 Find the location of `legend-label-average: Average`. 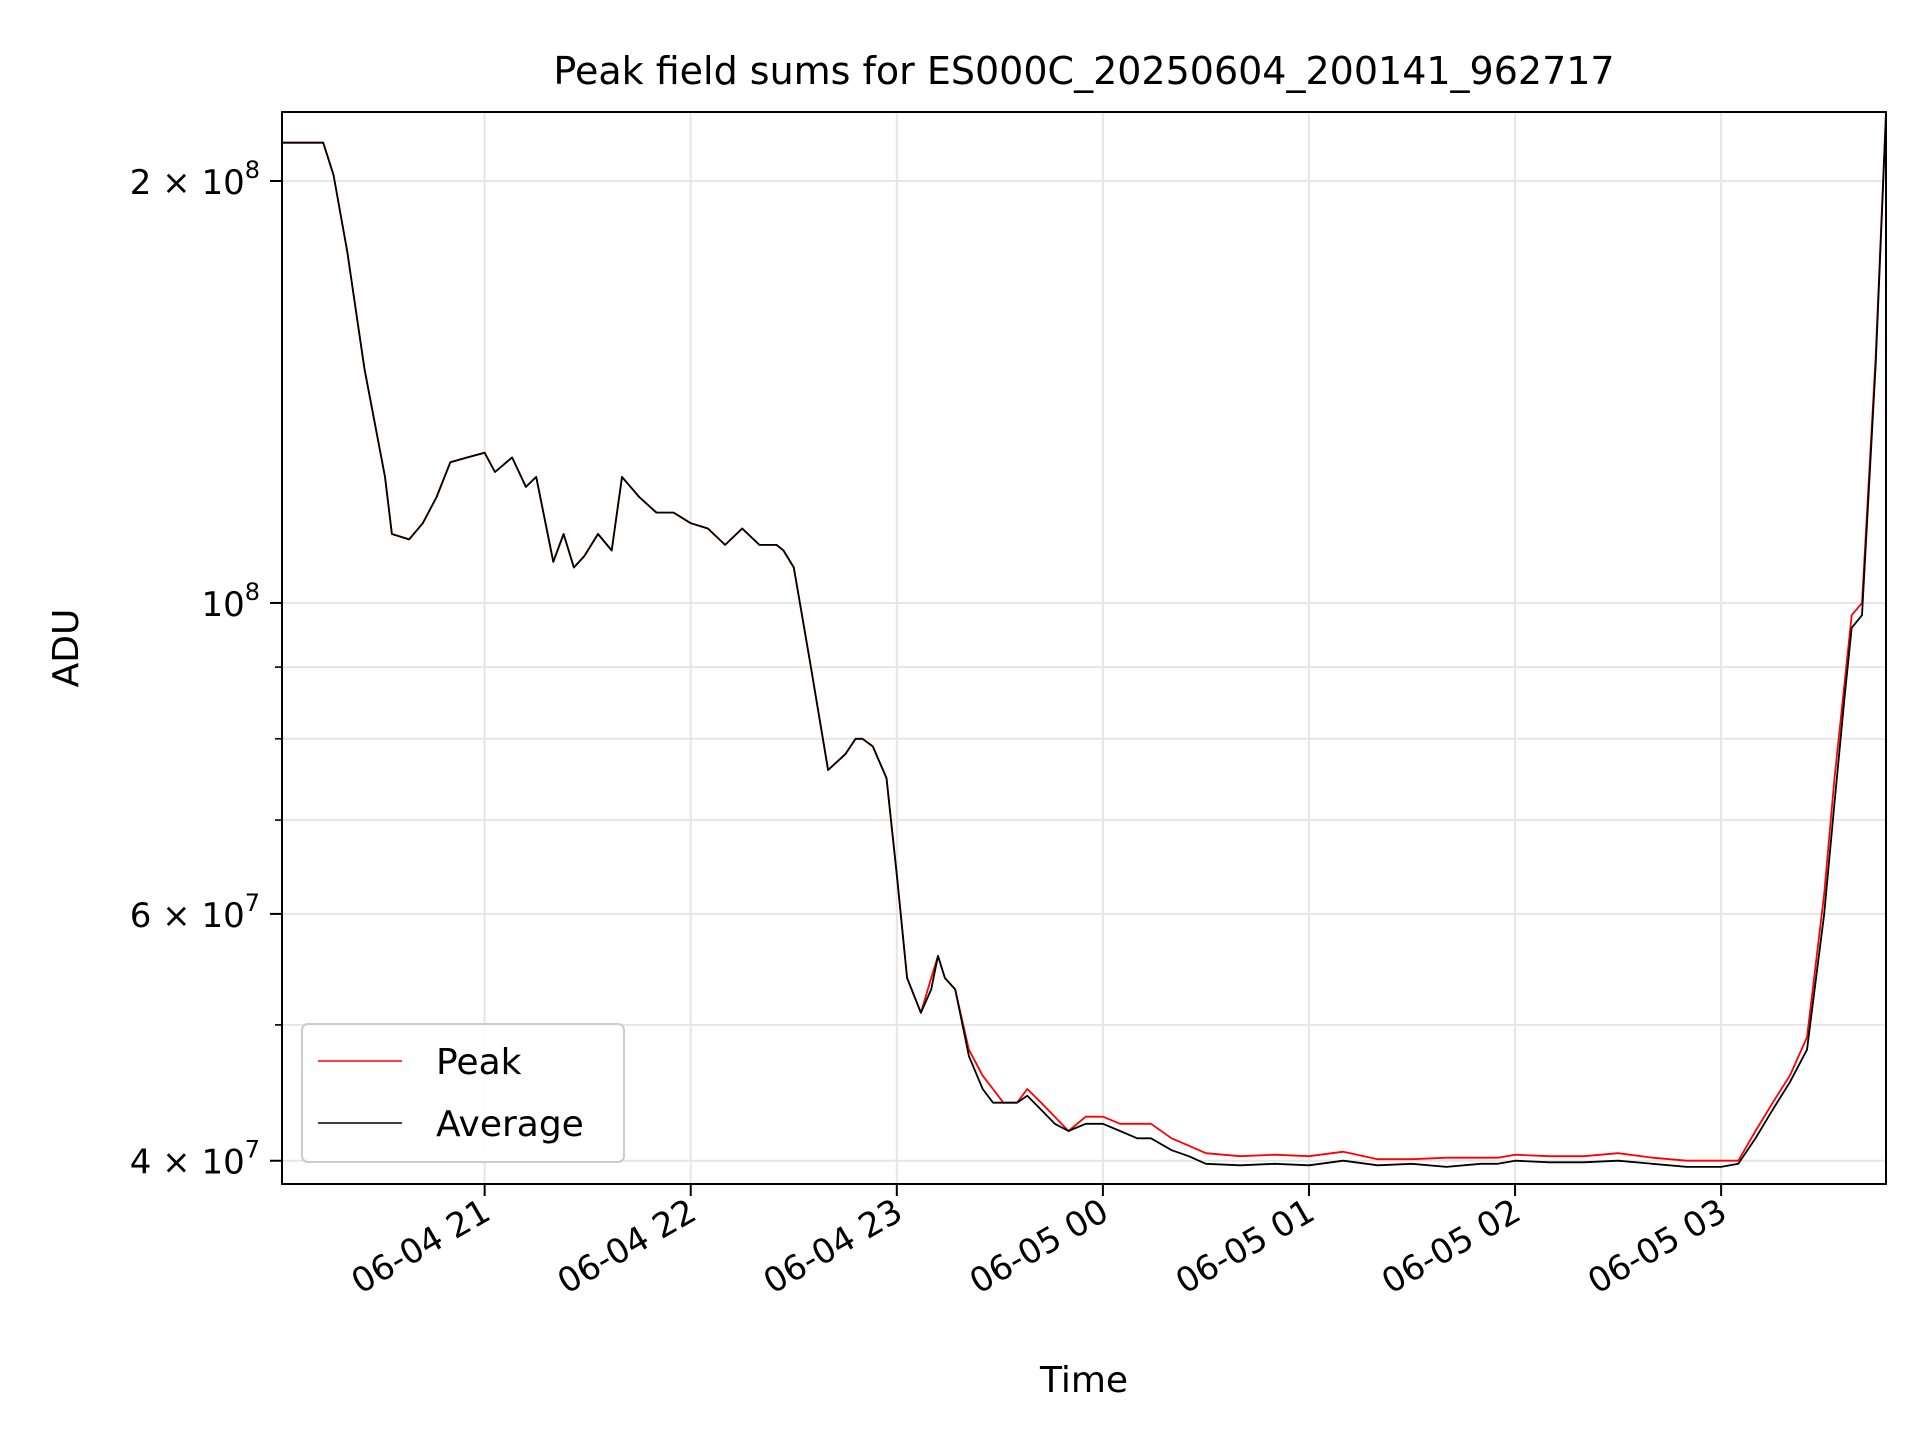

legend-label-average: Average is located at coordinates (510, 1124).